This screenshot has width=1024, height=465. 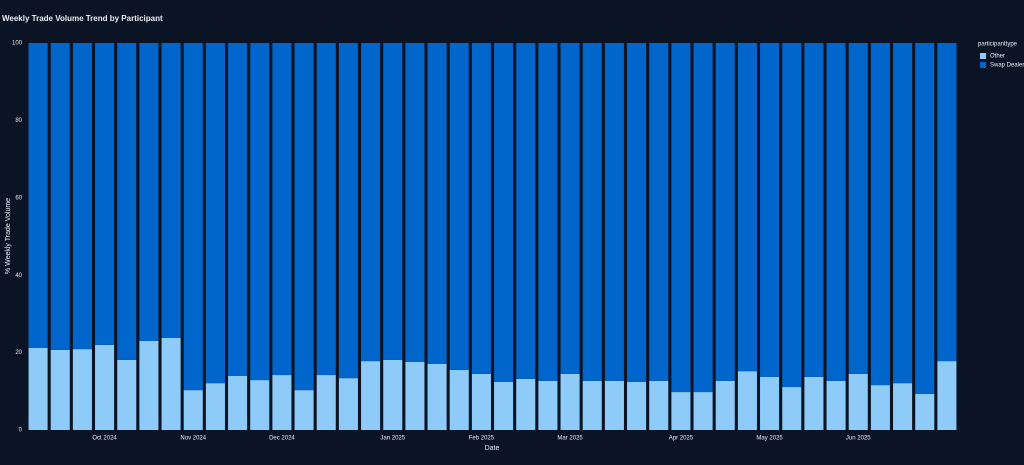 What do you see at coordinates (997, 57) in the screenshot?
I see `legend-label: Other` at bounding box center [997, 57].